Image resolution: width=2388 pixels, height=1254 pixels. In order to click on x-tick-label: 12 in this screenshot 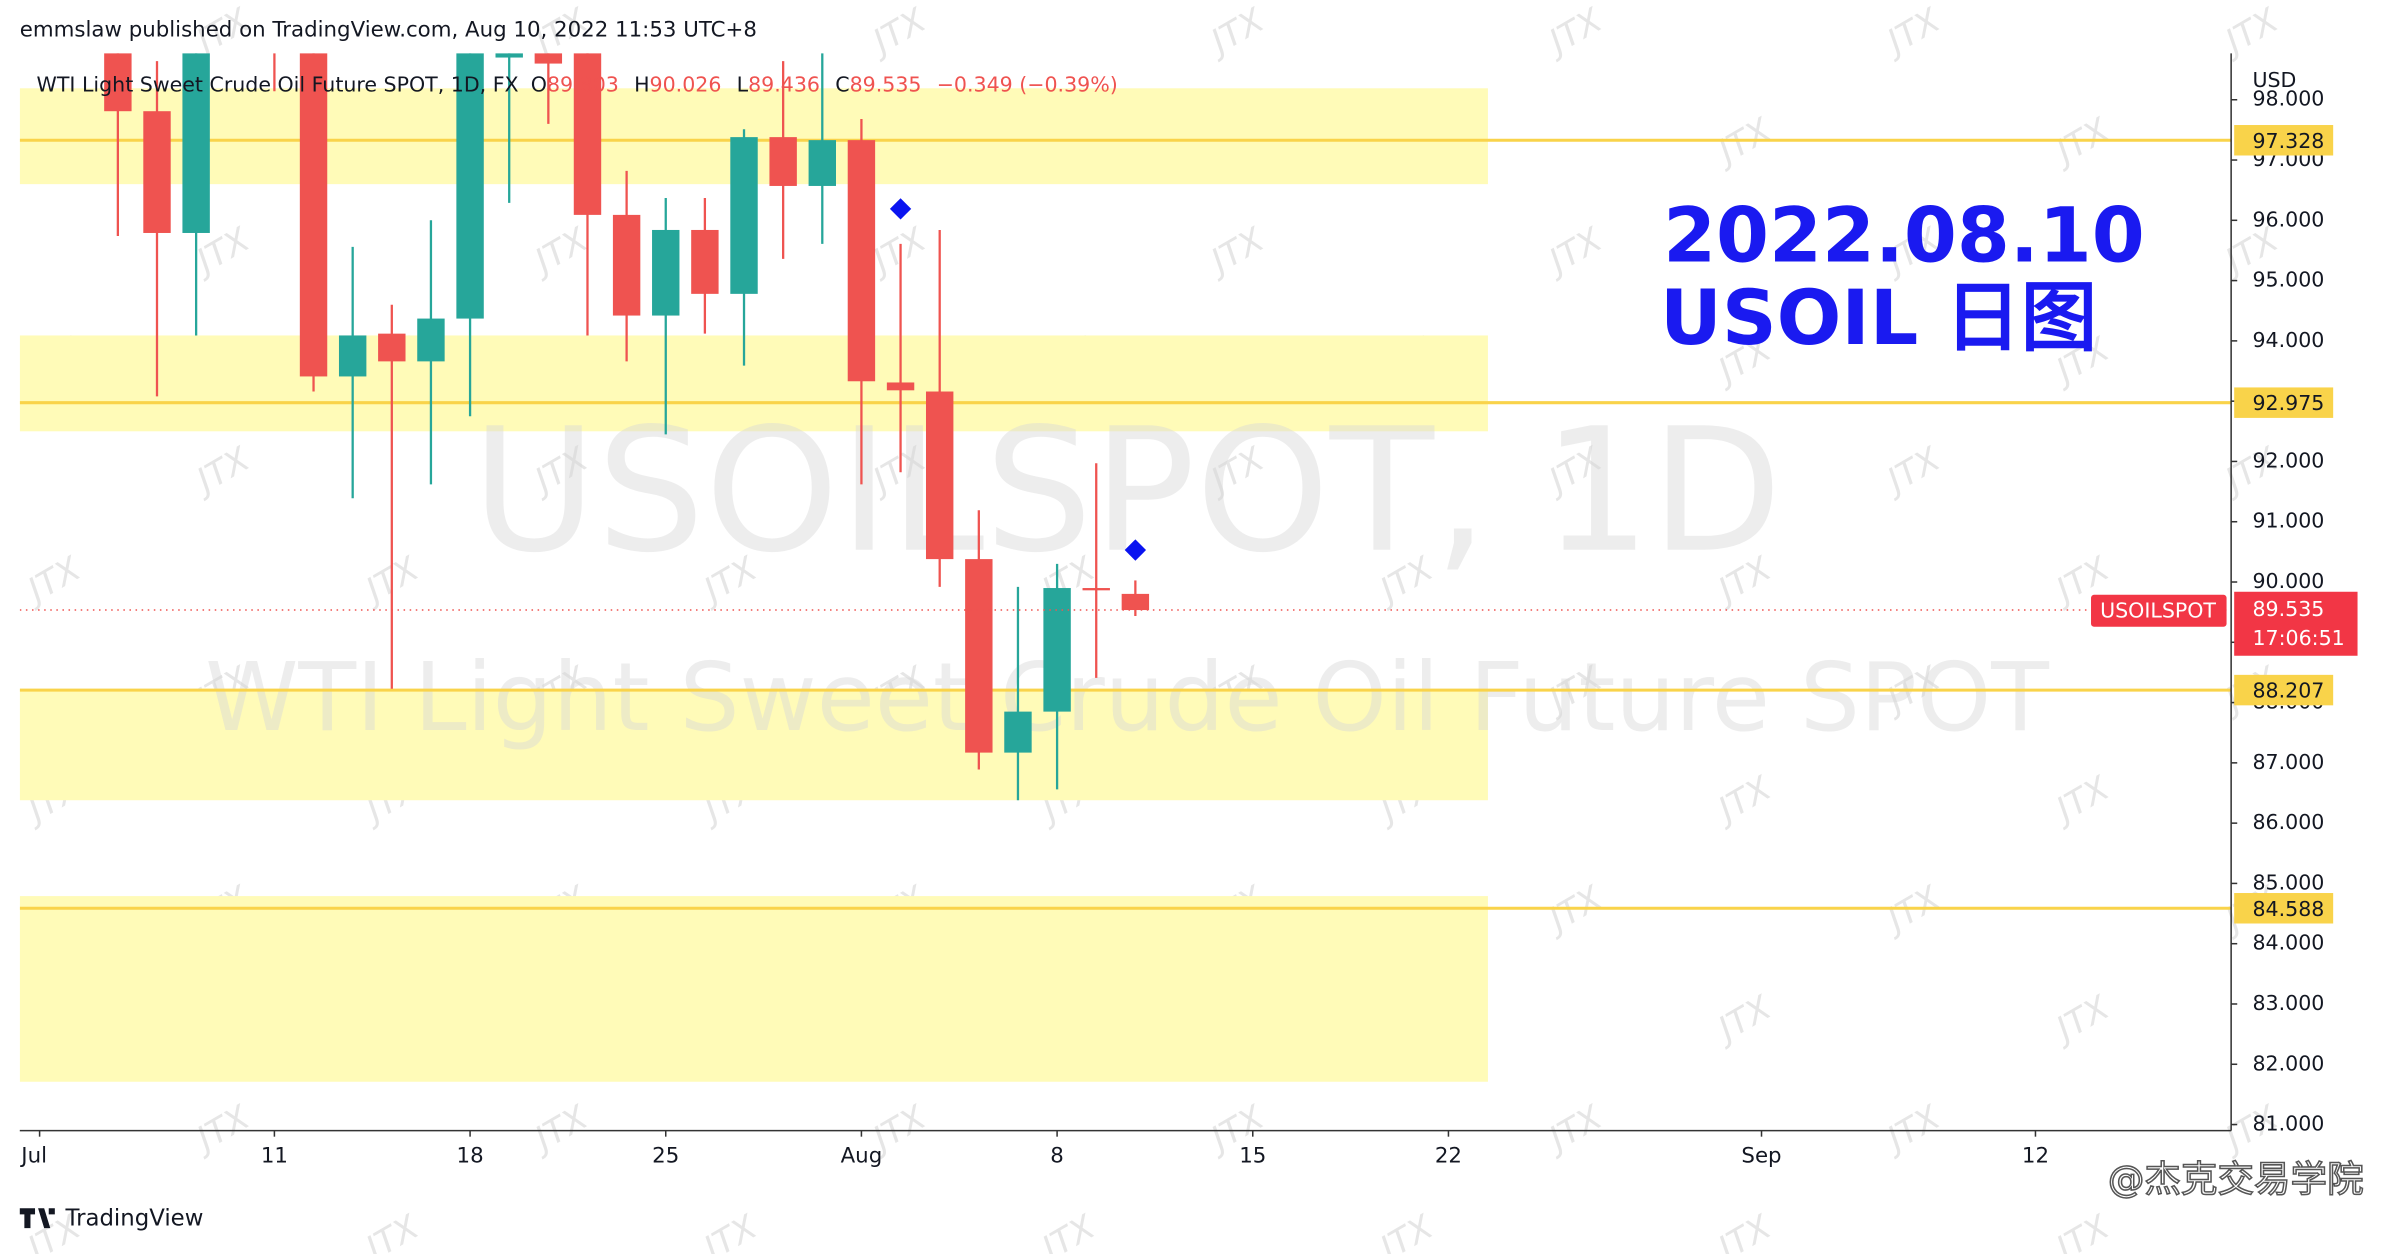, I will do `click(2035, 1155)`.